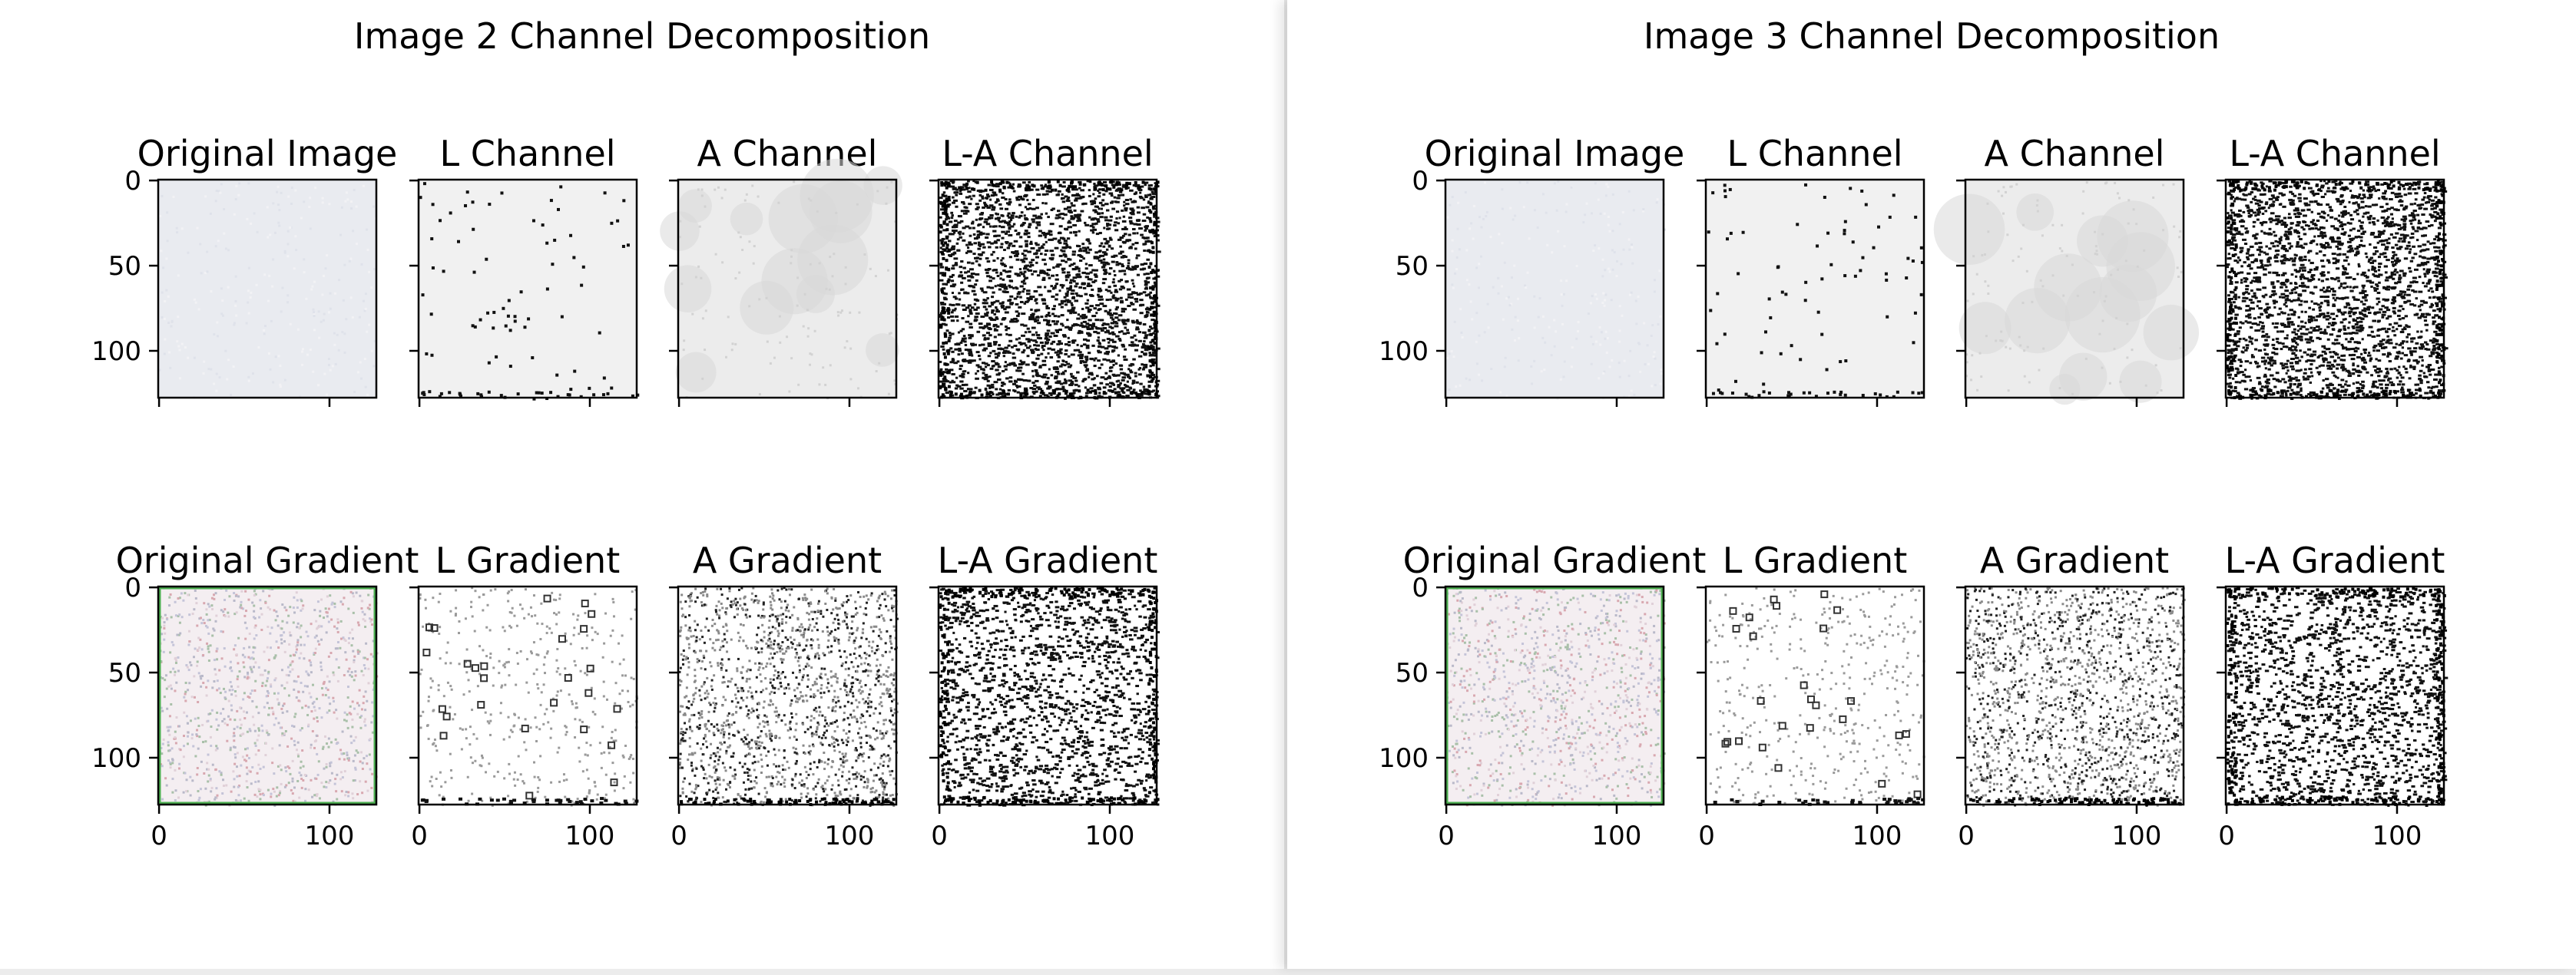 This screenshot has height=975, width=2576. Describe the element at coordinates (642, 36) in the screenshot. I see `figure-title: Image 2 Channel Decomposition` at that location.